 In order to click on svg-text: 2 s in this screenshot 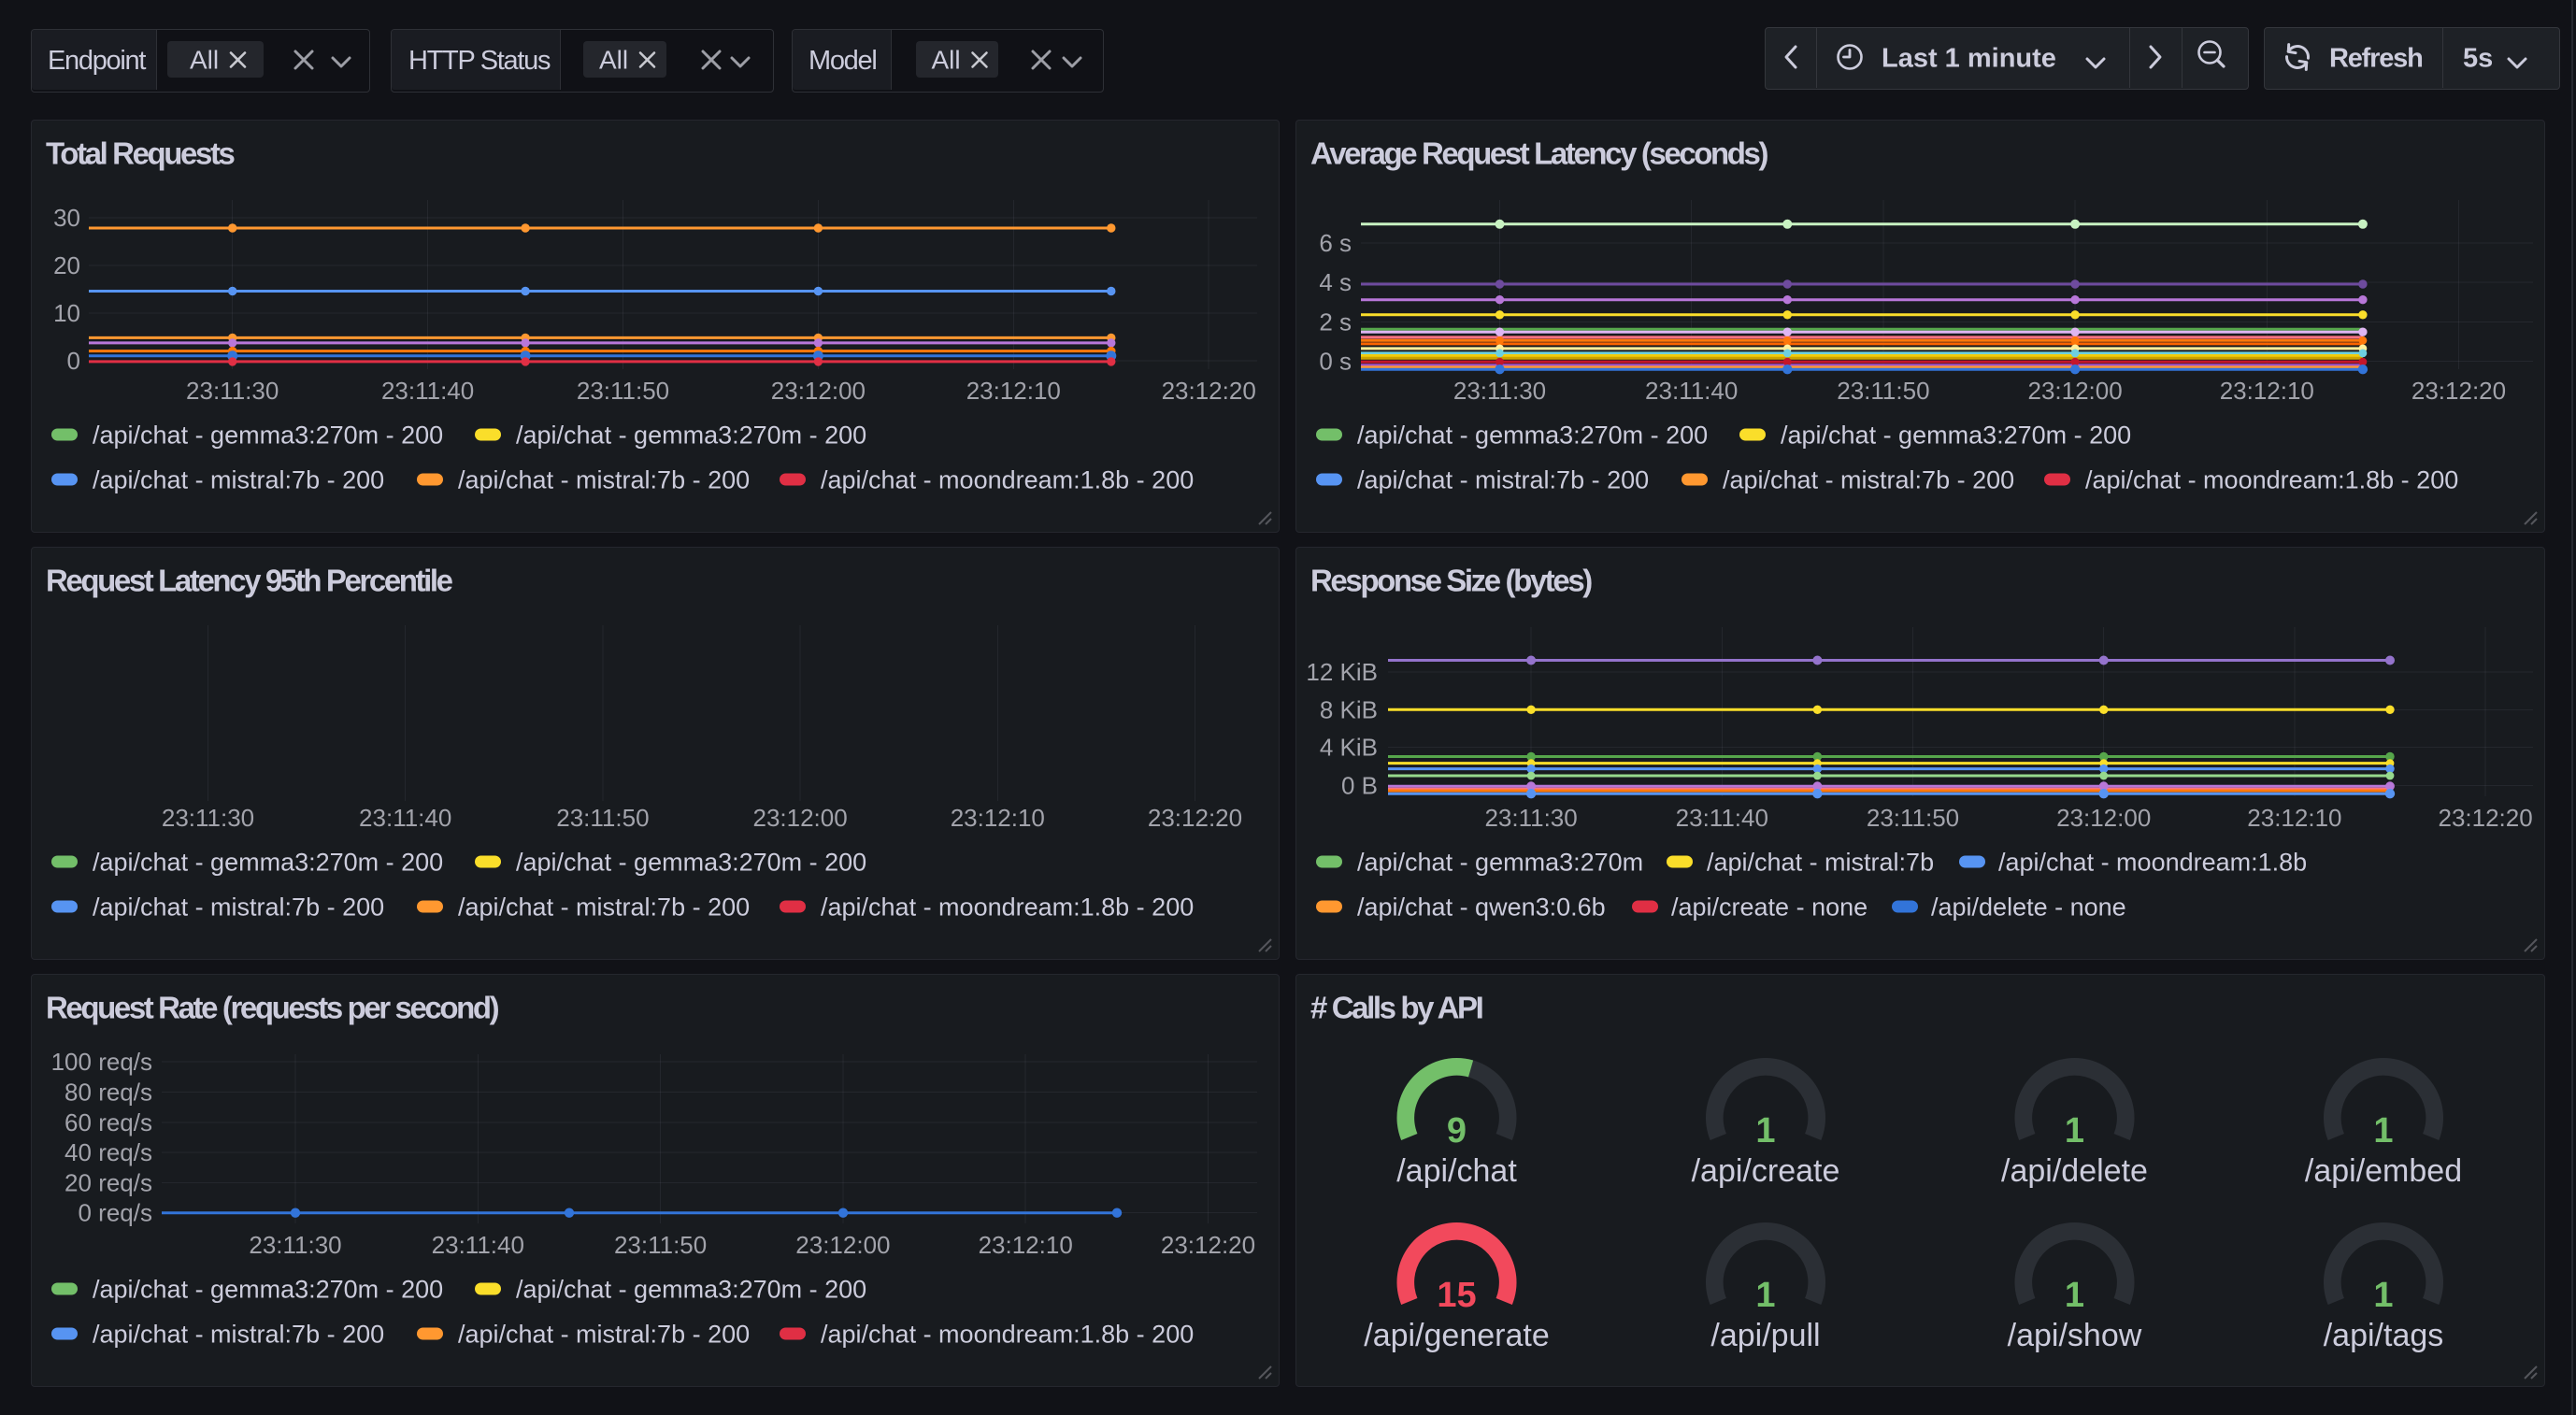, I will do `click(1335, 322)`.